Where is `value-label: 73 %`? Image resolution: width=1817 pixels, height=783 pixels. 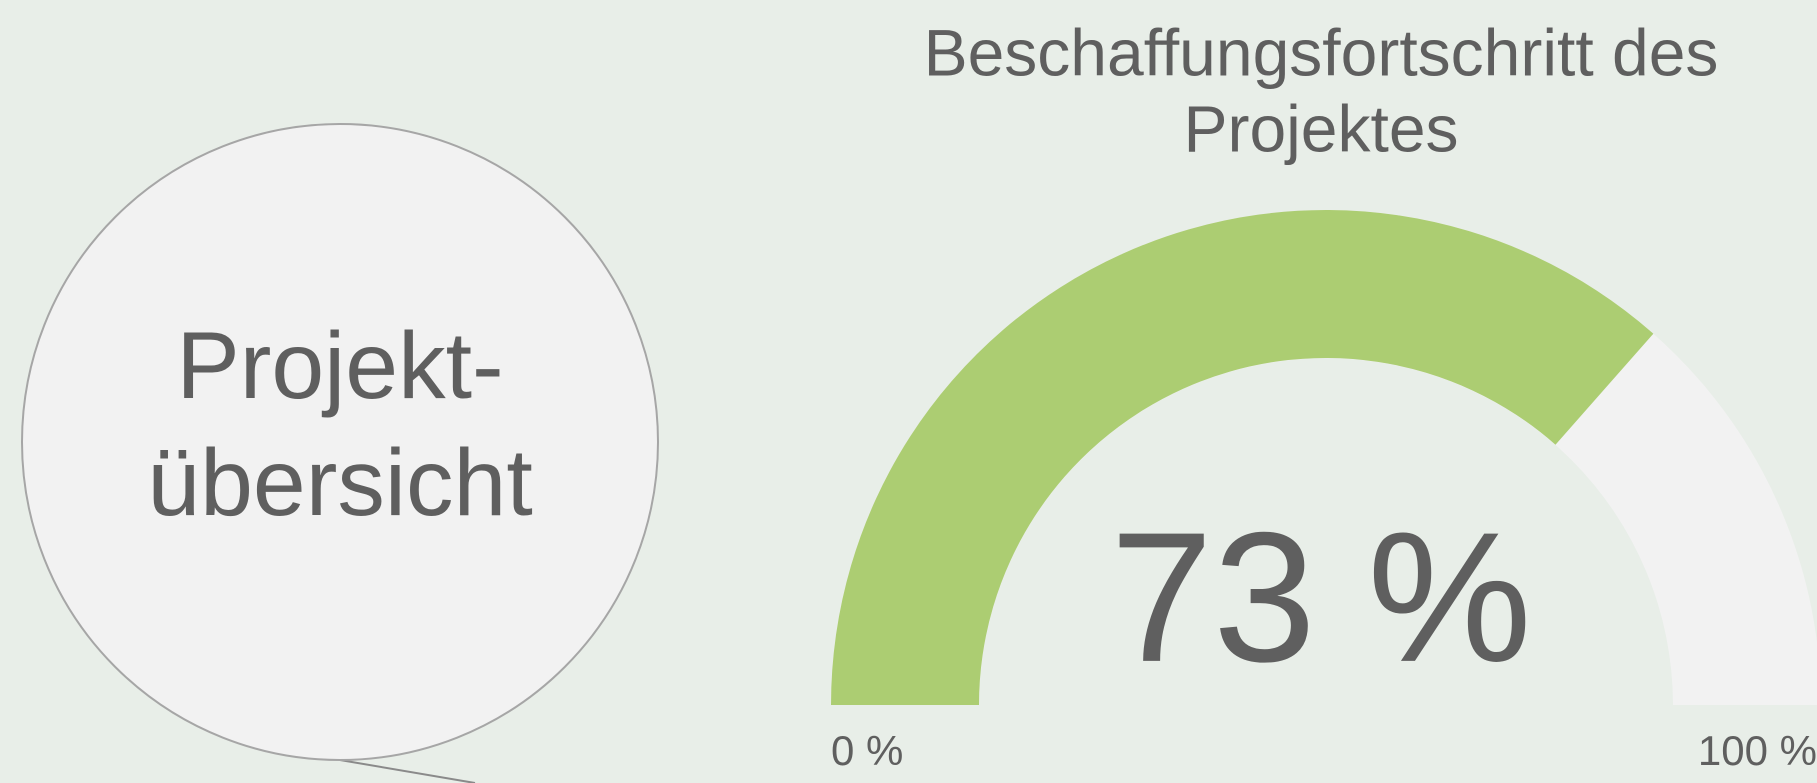
value-label: 73 % is located at coordinates (1321, 598).